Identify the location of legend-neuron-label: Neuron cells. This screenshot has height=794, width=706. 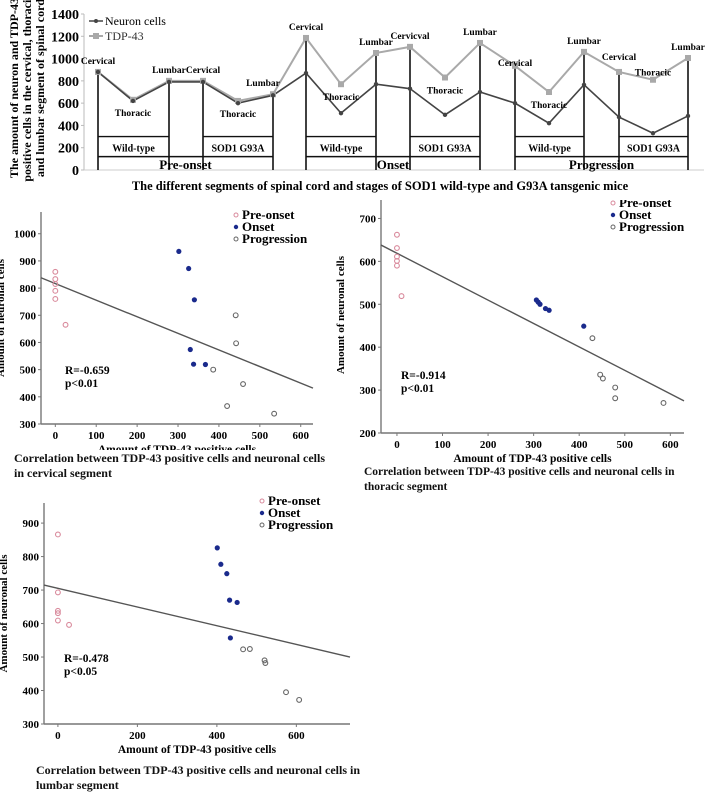
(135, 21).